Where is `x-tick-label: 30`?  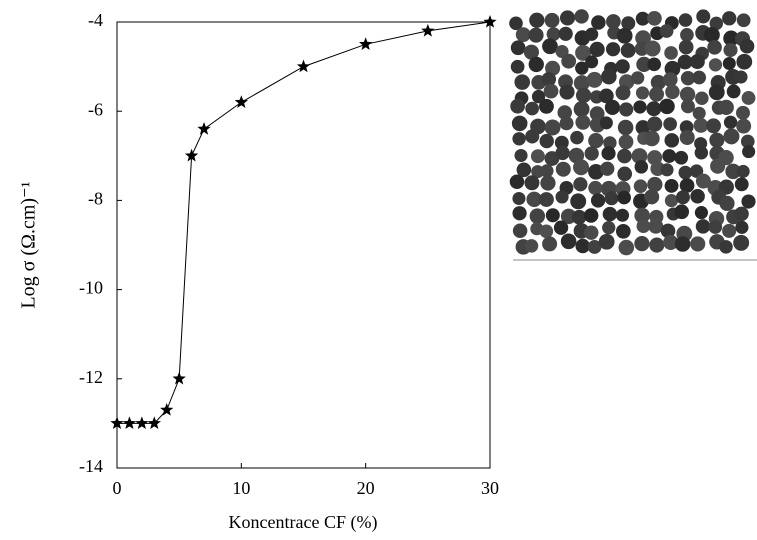
x-tick-label: 30 is located at coordinates (490, 488).